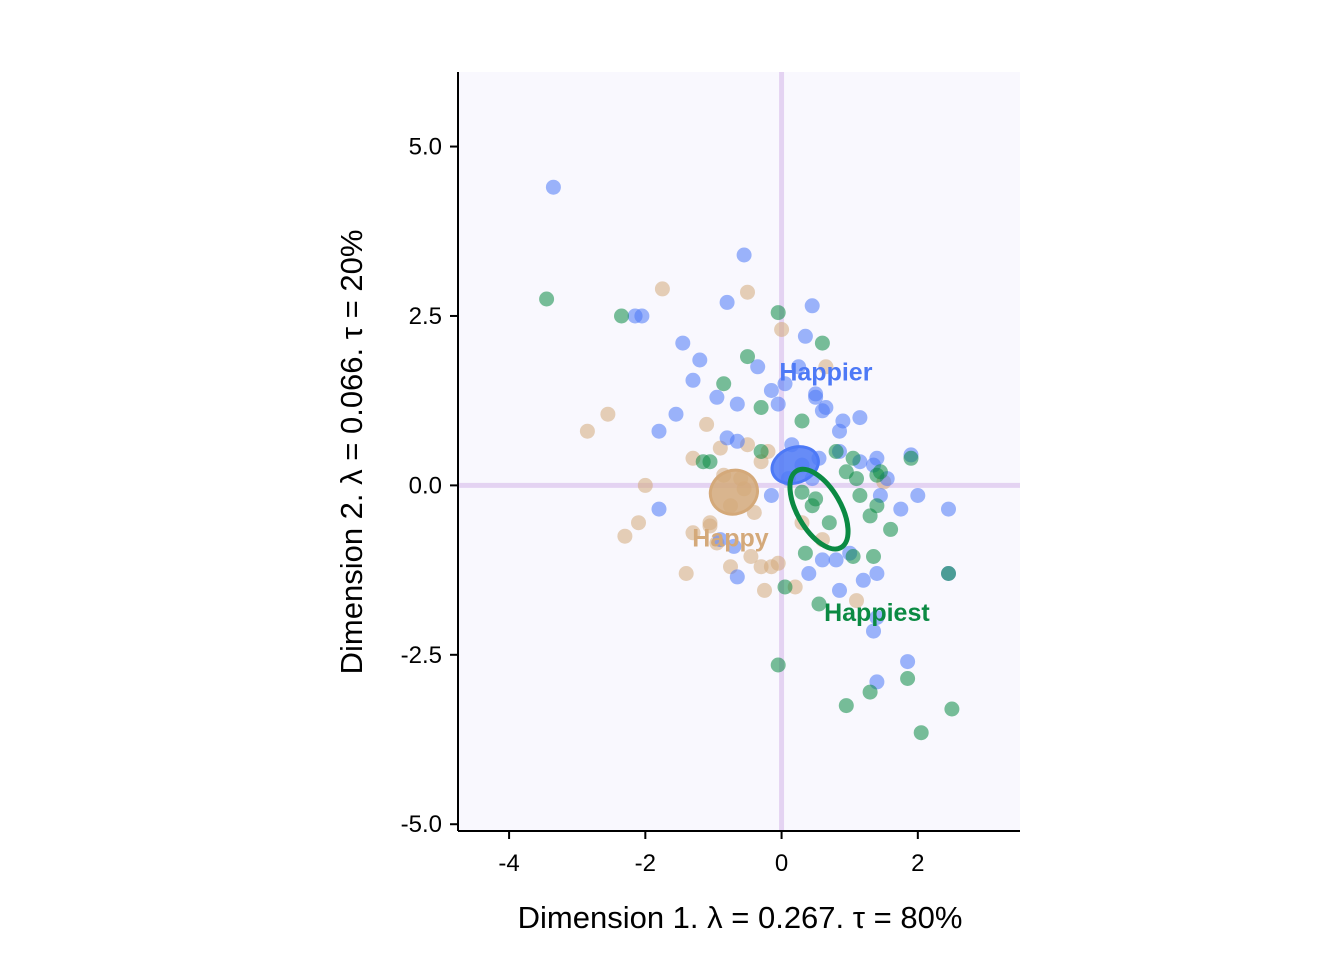 The width and height of the screenshot is (1344, 965). Describe the element at coordinates (508, 863) in the screenshot. I see `x-tick-label: -4` at that location.